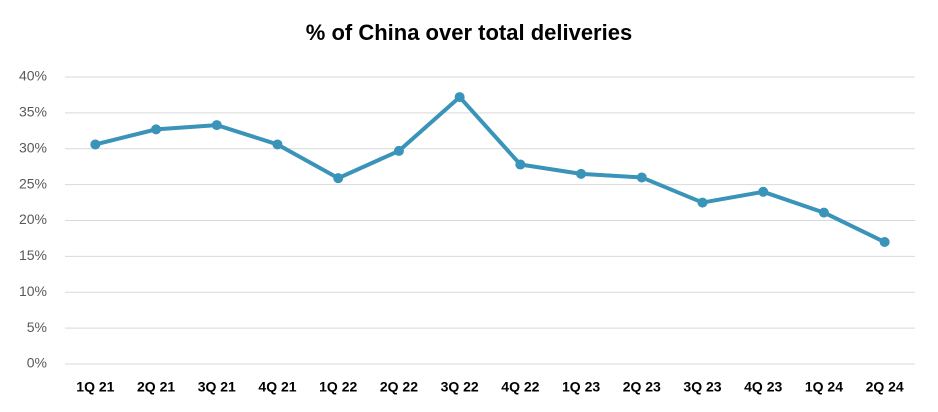 This screenshot has height=412, width=938. Describe the element at coordinates (581, 387) in the screenshot. I see `x-tick-label: 1Q 23` at that location.